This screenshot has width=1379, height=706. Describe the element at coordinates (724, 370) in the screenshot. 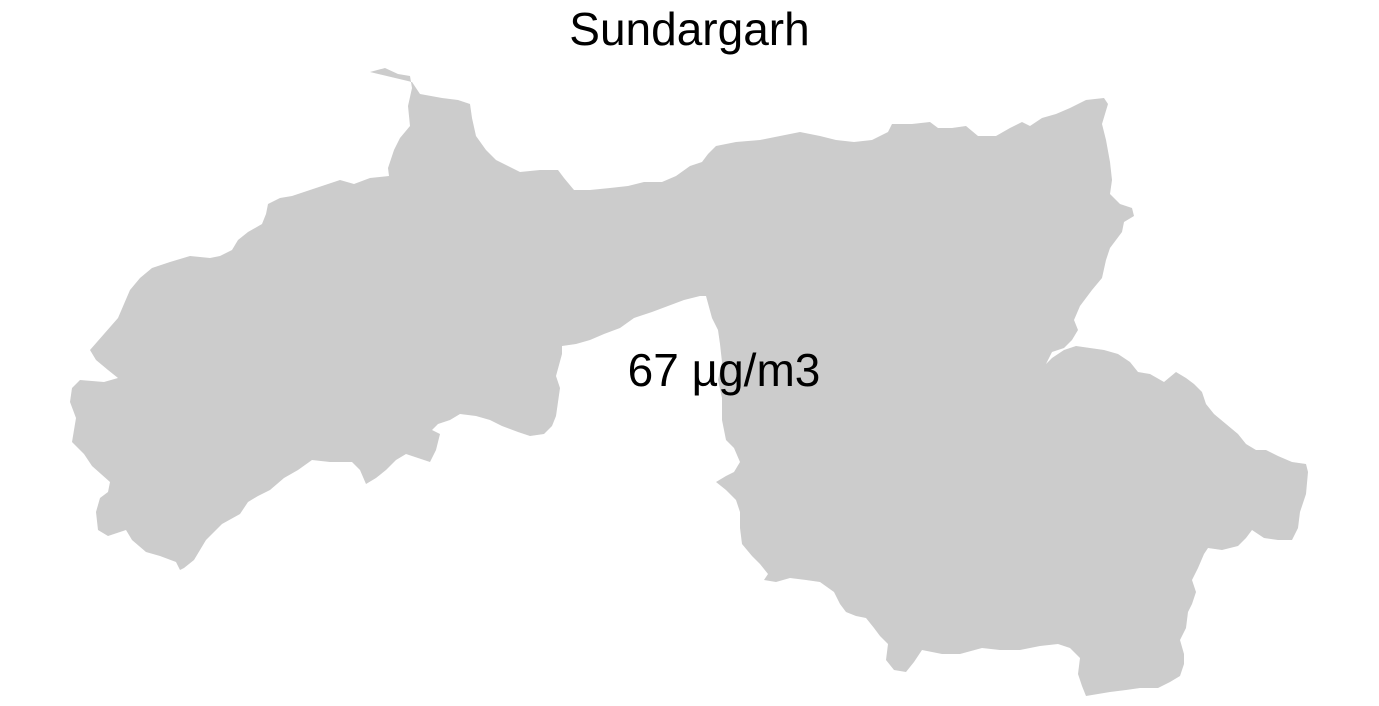

I see `district-value-label: 67 µg/m3` at that location.